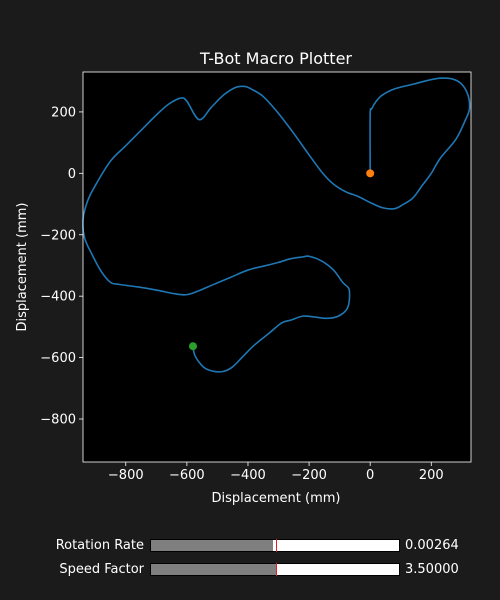  Describe the element at coordinates (192, 346) in the screenshot. I see `end-point-marker` at that location.